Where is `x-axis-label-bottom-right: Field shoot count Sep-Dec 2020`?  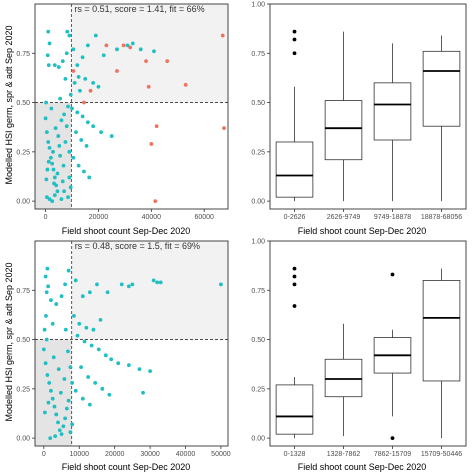 x-axis-label-bottom-right: Field shoot count Sep-Dec 2020 is located at coordinates (362, 467).